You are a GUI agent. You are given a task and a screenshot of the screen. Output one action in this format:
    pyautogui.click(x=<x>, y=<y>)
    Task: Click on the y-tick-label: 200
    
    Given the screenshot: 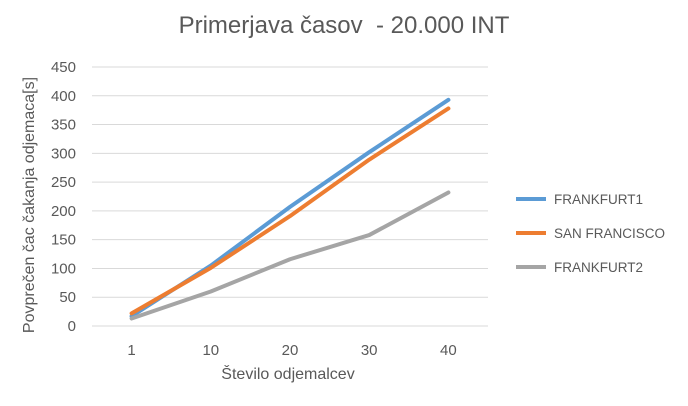 What is the action you would take?
    pyautogui.click(x=63, y=211)
    